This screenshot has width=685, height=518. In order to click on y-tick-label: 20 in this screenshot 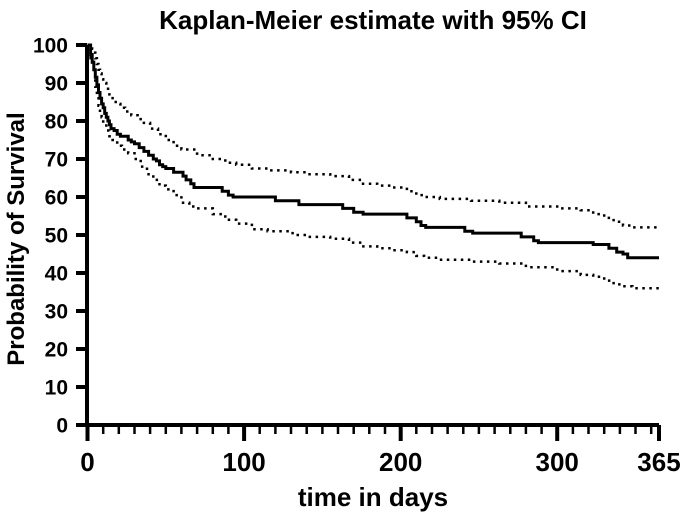, I will do `click(56, 350)`.